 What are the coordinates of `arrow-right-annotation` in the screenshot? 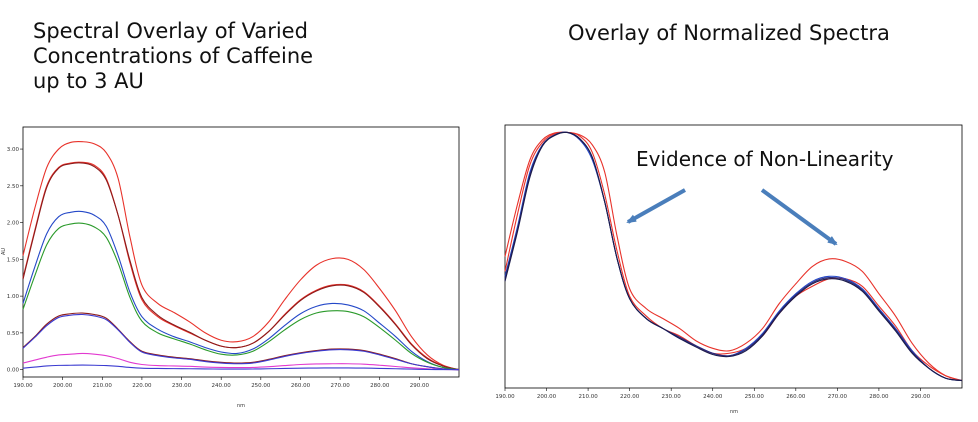 It's located at (799, 217).